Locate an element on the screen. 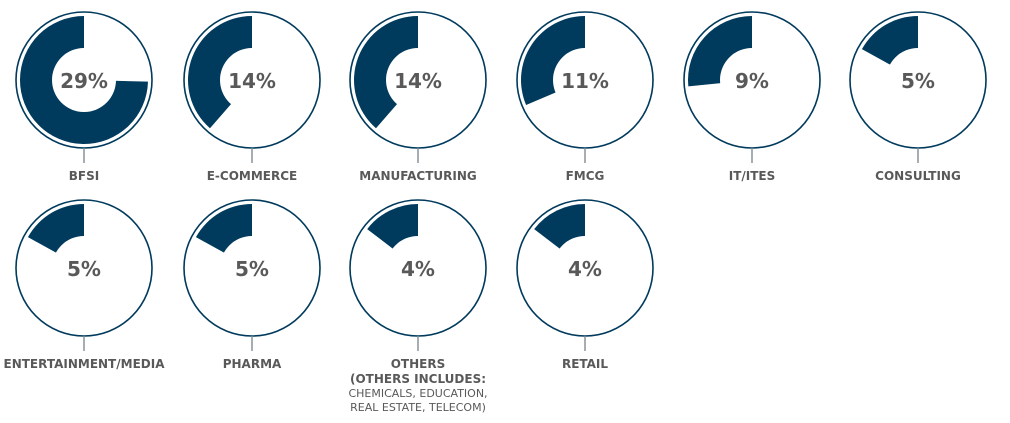 The height and width of the screenshot is (423, 1010). donut-e-commerce: 14% E-COMMERCE is located at coordinates (252, 97).